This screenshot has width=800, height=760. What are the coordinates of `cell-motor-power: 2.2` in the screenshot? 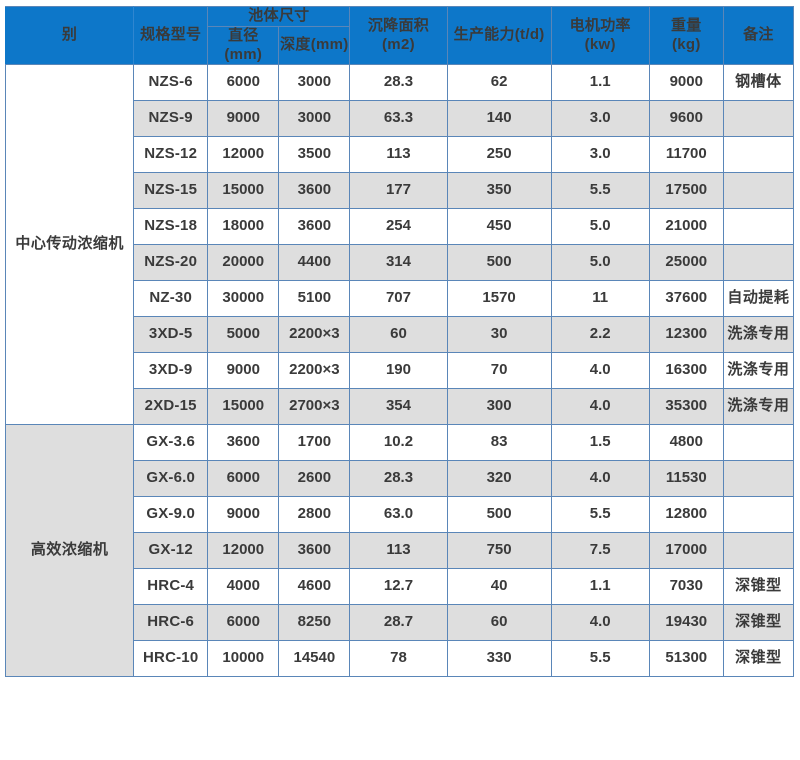 It's located at (600, 335).